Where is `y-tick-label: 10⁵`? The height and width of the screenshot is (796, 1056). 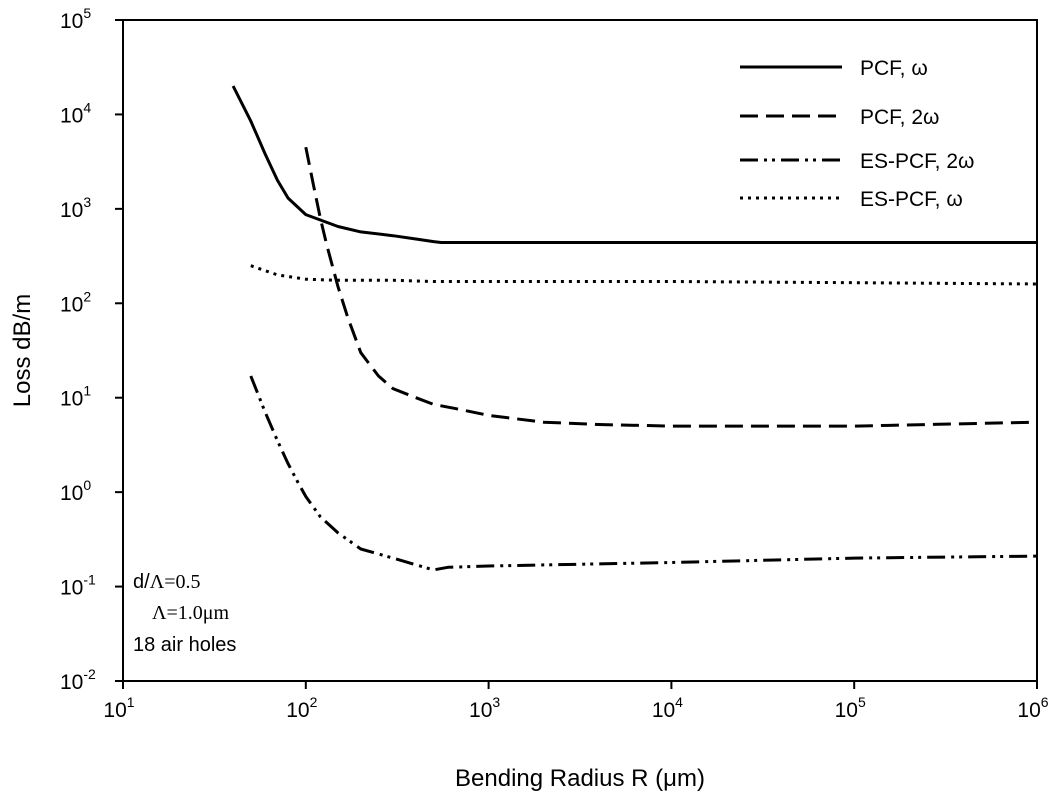
y-tick-label: 10⁵ is located at coordinates (75, 19).